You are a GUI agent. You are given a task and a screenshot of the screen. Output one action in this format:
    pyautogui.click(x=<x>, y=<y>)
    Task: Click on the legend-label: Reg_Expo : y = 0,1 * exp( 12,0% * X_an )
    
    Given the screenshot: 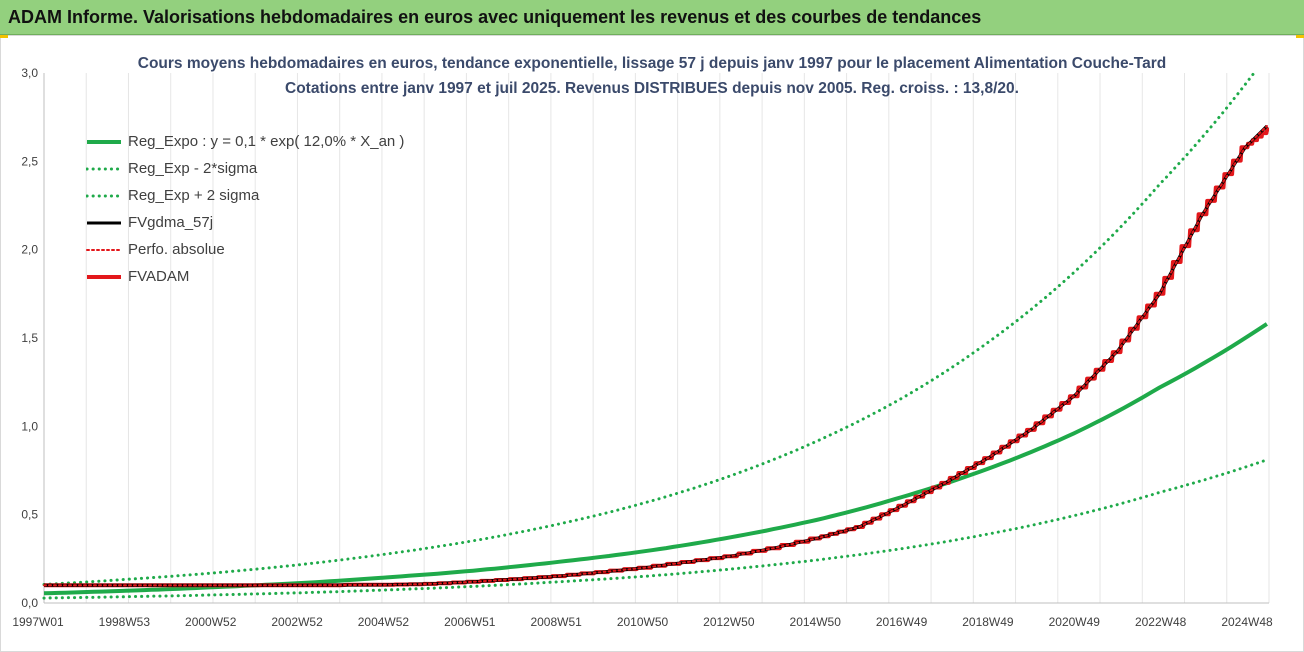 What is the action you would take?
    pyautogui.click(x=266, y=141)
    